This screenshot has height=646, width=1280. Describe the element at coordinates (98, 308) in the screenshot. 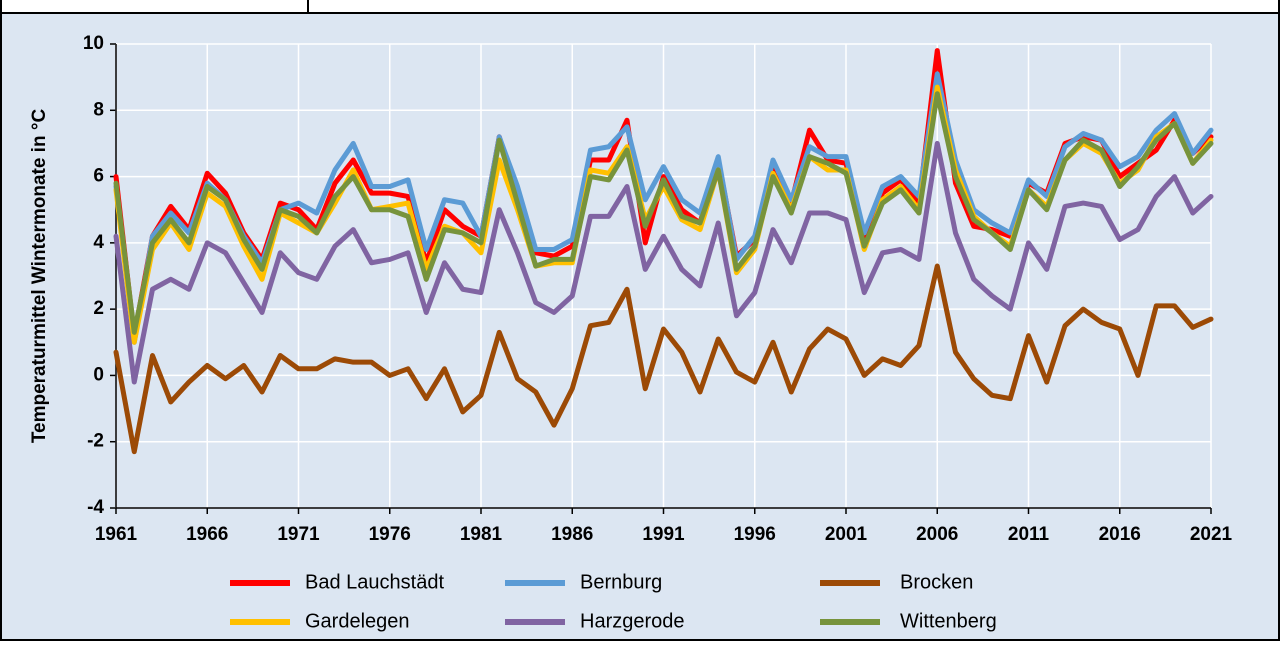

I see `y-tick-label: 2` at that location.